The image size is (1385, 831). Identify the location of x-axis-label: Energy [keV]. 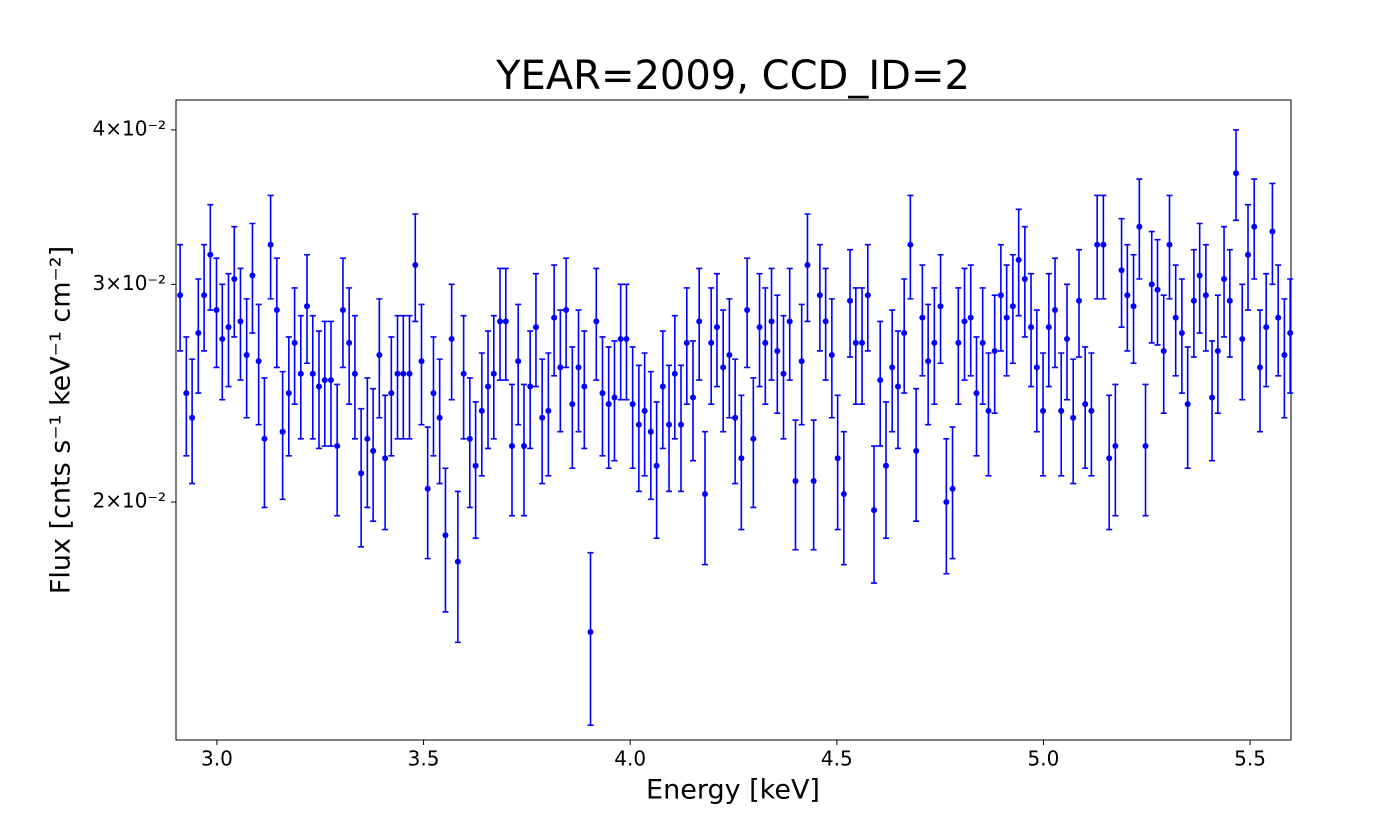
(733, 790).